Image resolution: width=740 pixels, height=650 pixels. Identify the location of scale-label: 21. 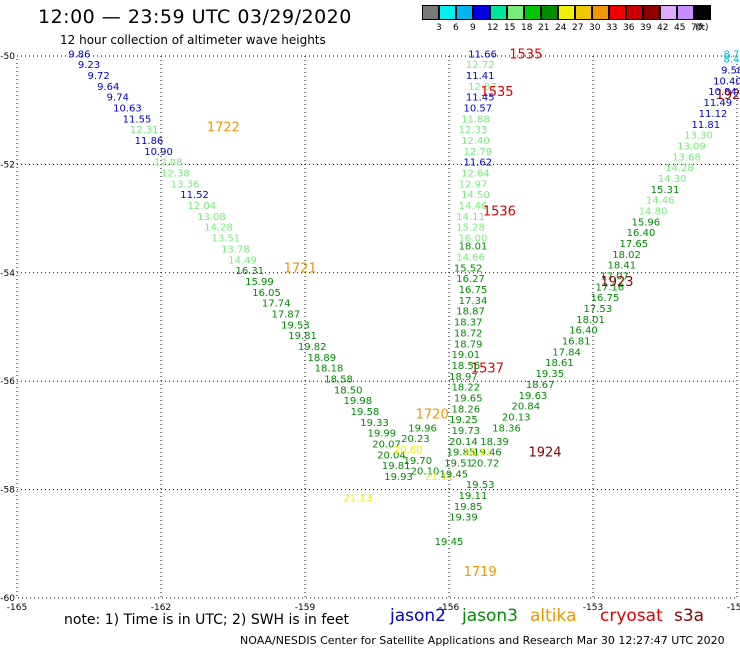
(544, 28).